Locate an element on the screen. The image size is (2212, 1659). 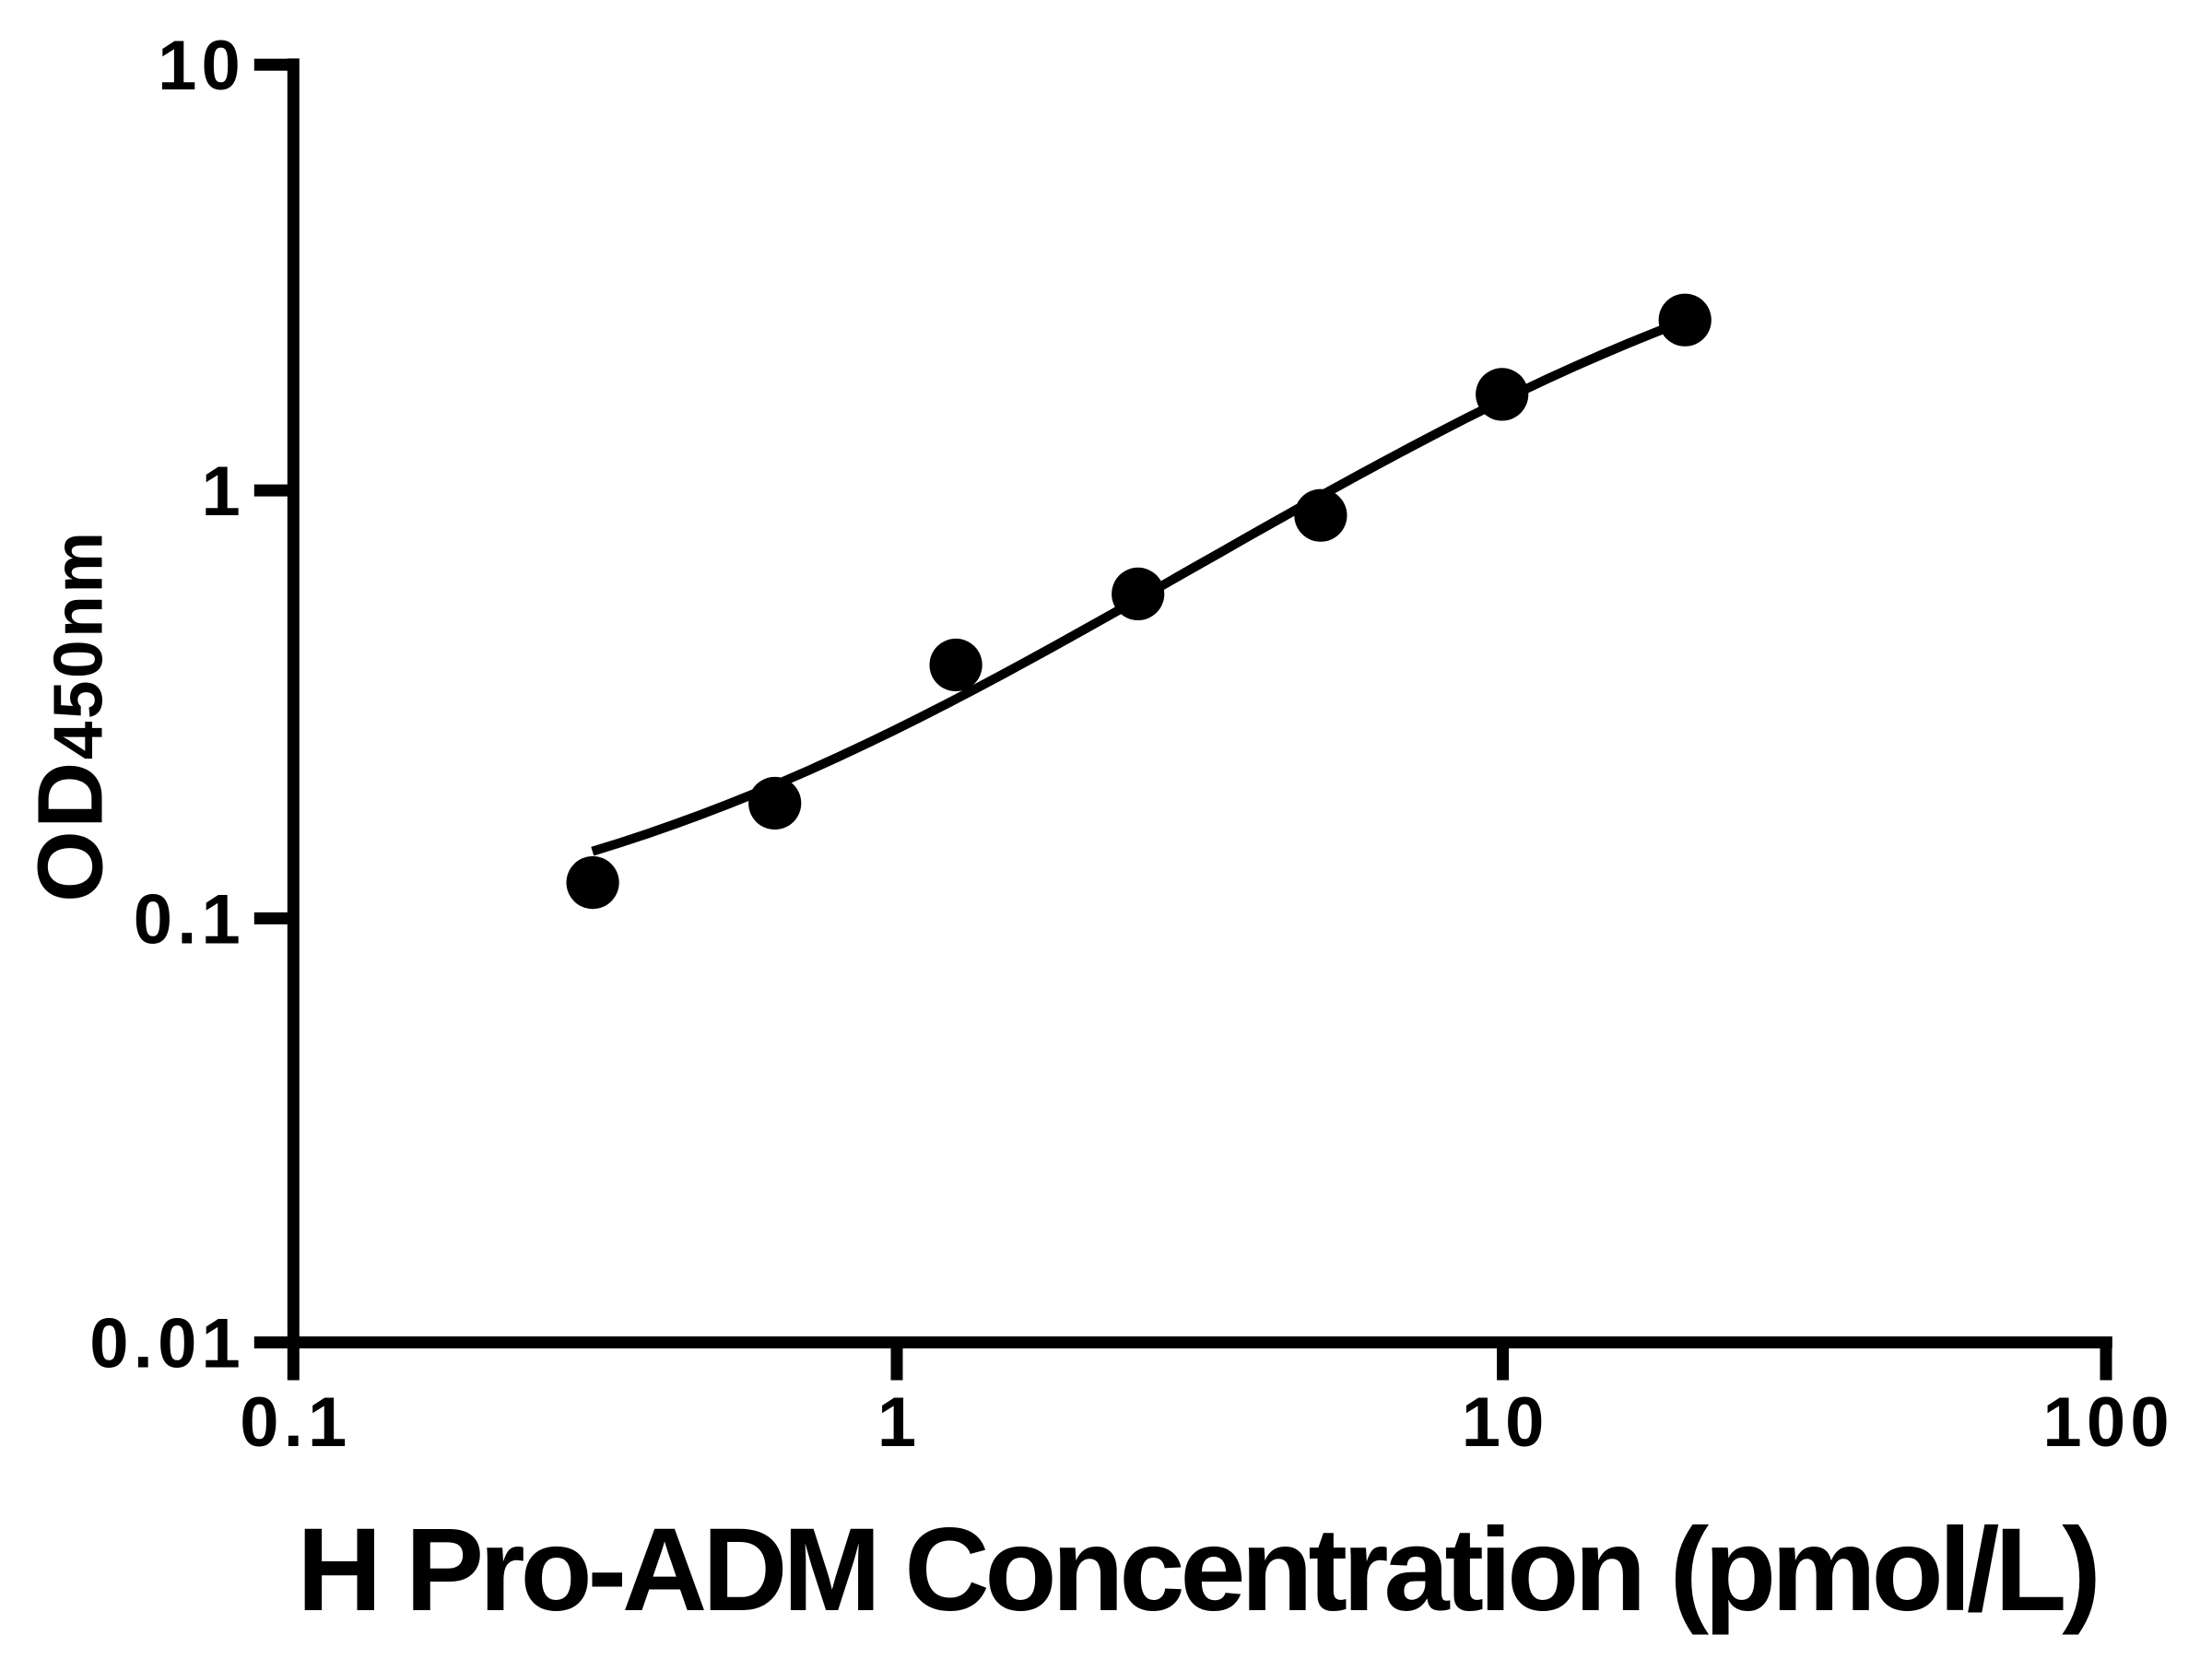
svg-text: 0.01 is located at coordinates (167, 1344).